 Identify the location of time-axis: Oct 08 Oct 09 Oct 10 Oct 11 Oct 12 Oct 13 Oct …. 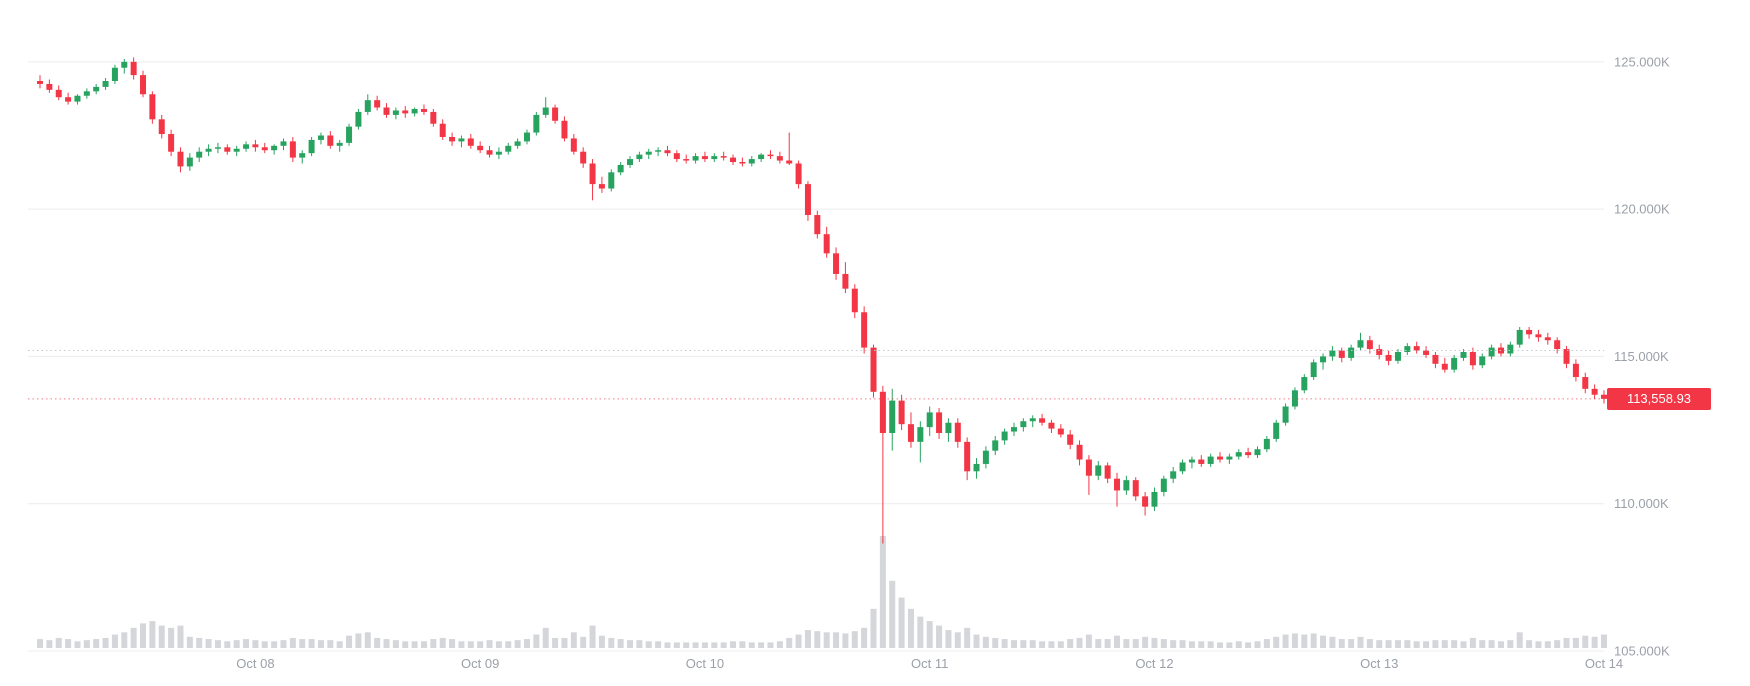
(929, 663).